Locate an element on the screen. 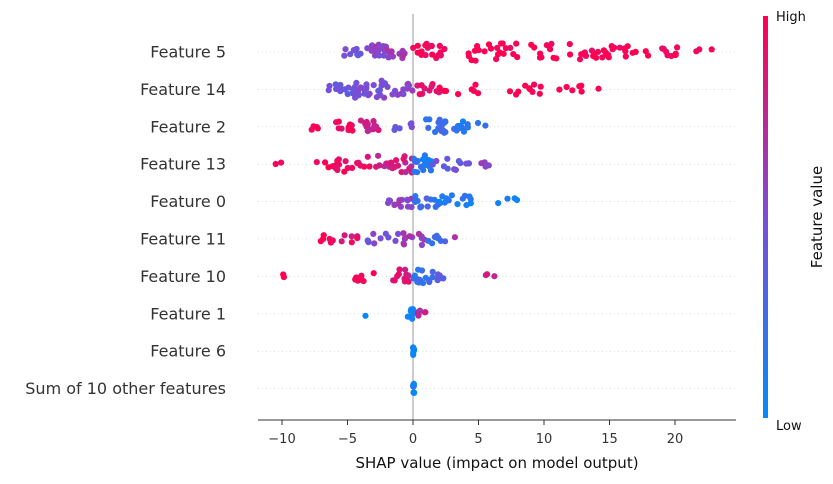 This screenshot has width=833, height=484. colorbar-high-label: High is located at coordinates (791, 17).